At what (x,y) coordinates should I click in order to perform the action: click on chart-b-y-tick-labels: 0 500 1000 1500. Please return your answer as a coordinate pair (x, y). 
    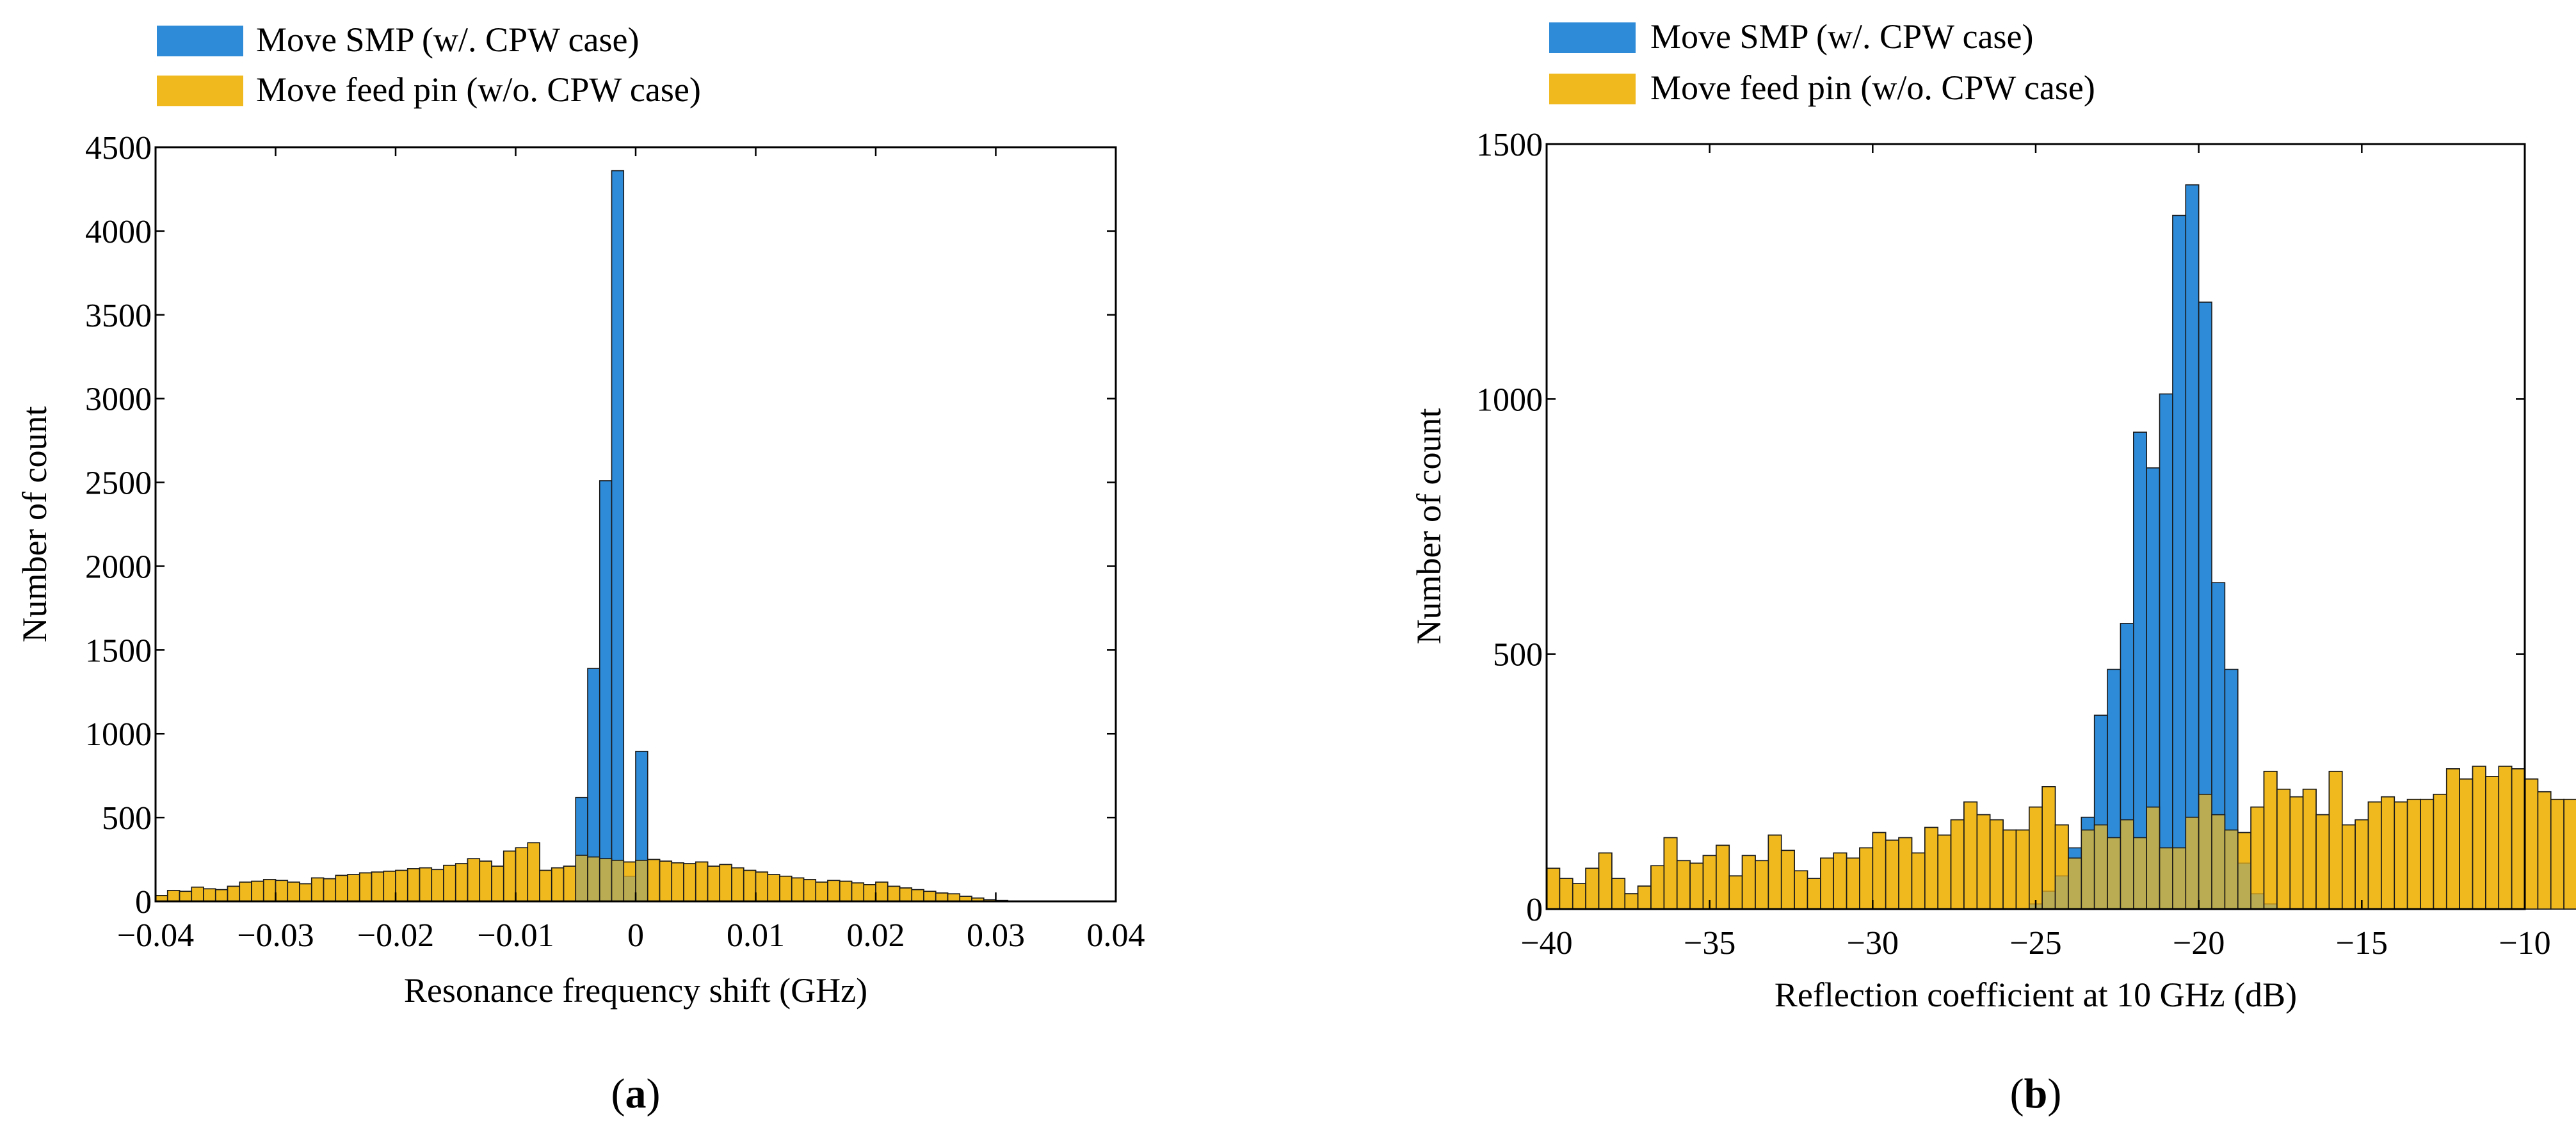
    Looking at the image, I should click on (1509, 527).